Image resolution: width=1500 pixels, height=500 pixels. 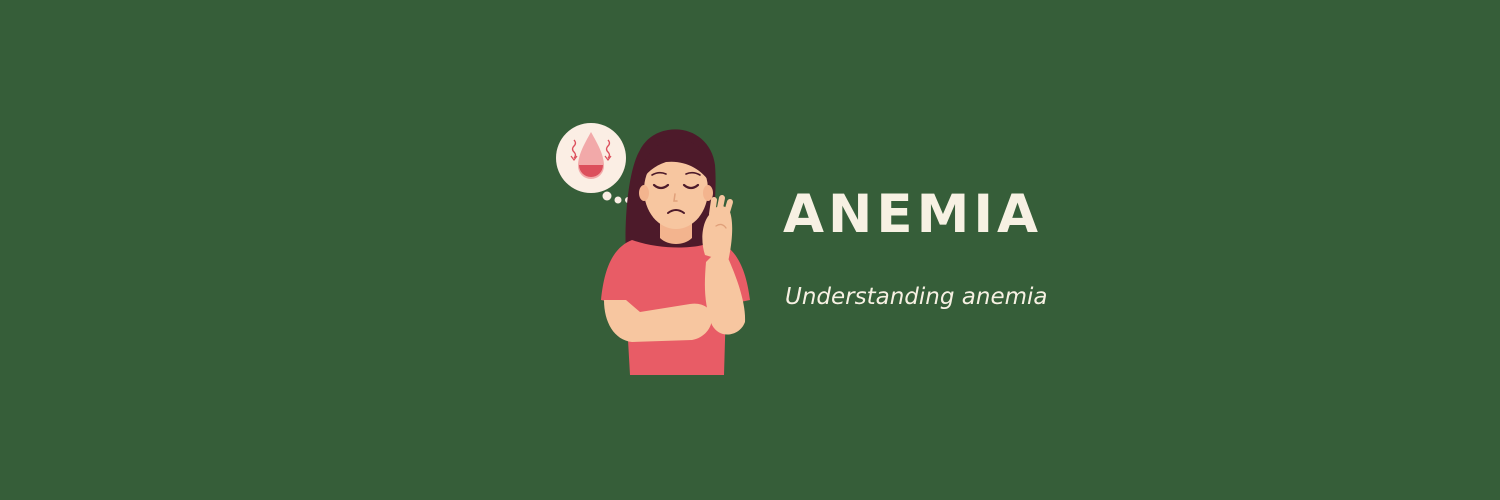 I want to click on woman-fatigued-icon, so click(x=653, y=249).